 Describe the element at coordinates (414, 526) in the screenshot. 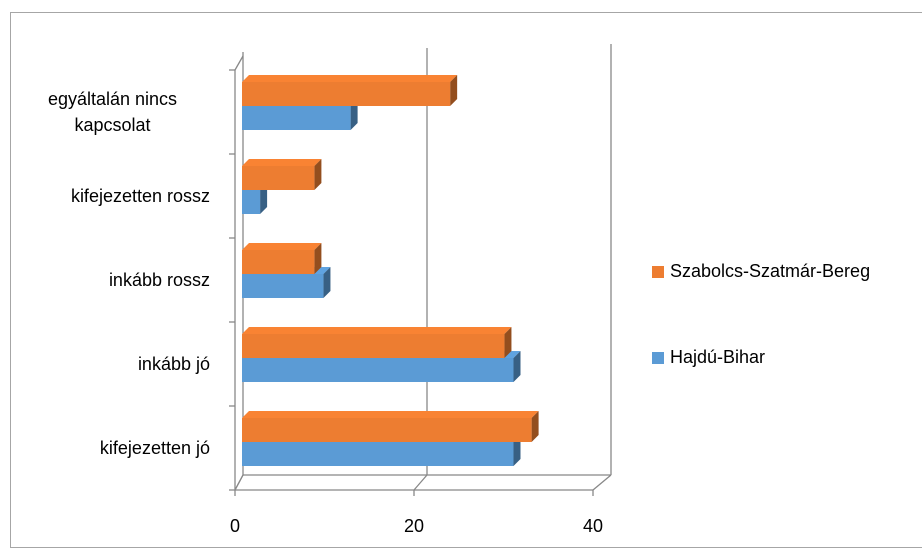

I see `x-tick-label: 20` at that location.